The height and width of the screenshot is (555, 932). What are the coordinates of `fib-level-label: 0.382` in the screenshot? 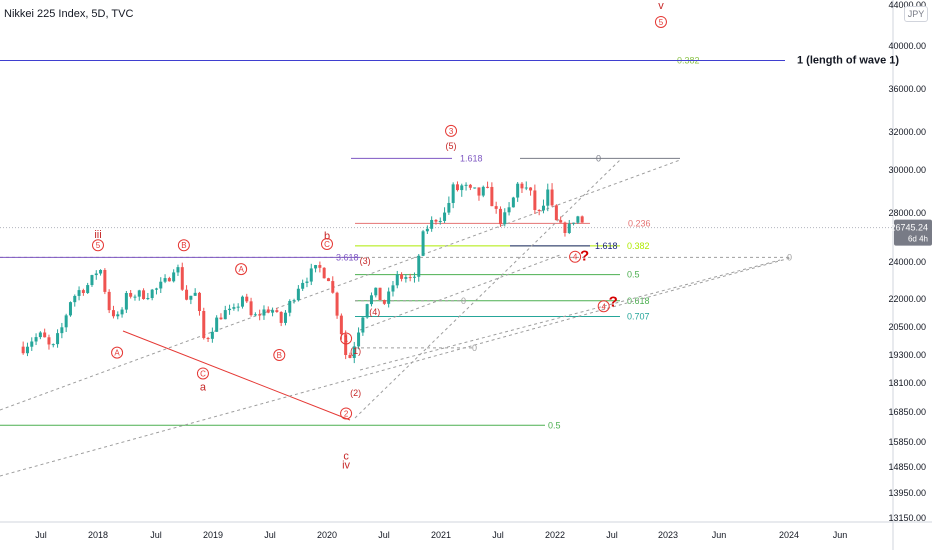 It's located at (638, 246).